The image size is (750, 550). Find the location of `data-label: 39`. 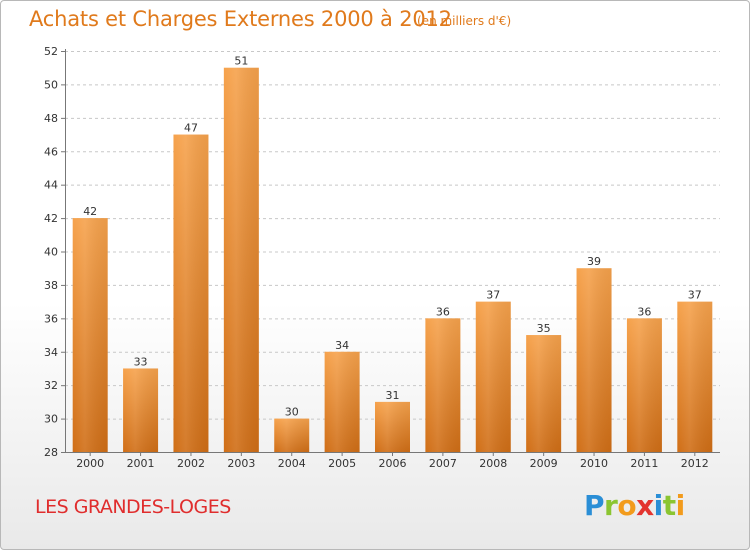

data-label: 39 is located at coordinates (594, 261).